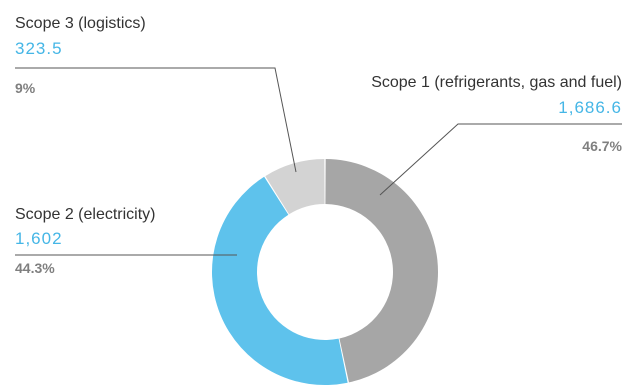 The image size is (626, 388). What do you see at coordinates (496, 82) in the screenshot?
I see `slice-label-scope-1: Scope 1 (refrigerants, gas and fuel)` at bounding box center [496, 82].